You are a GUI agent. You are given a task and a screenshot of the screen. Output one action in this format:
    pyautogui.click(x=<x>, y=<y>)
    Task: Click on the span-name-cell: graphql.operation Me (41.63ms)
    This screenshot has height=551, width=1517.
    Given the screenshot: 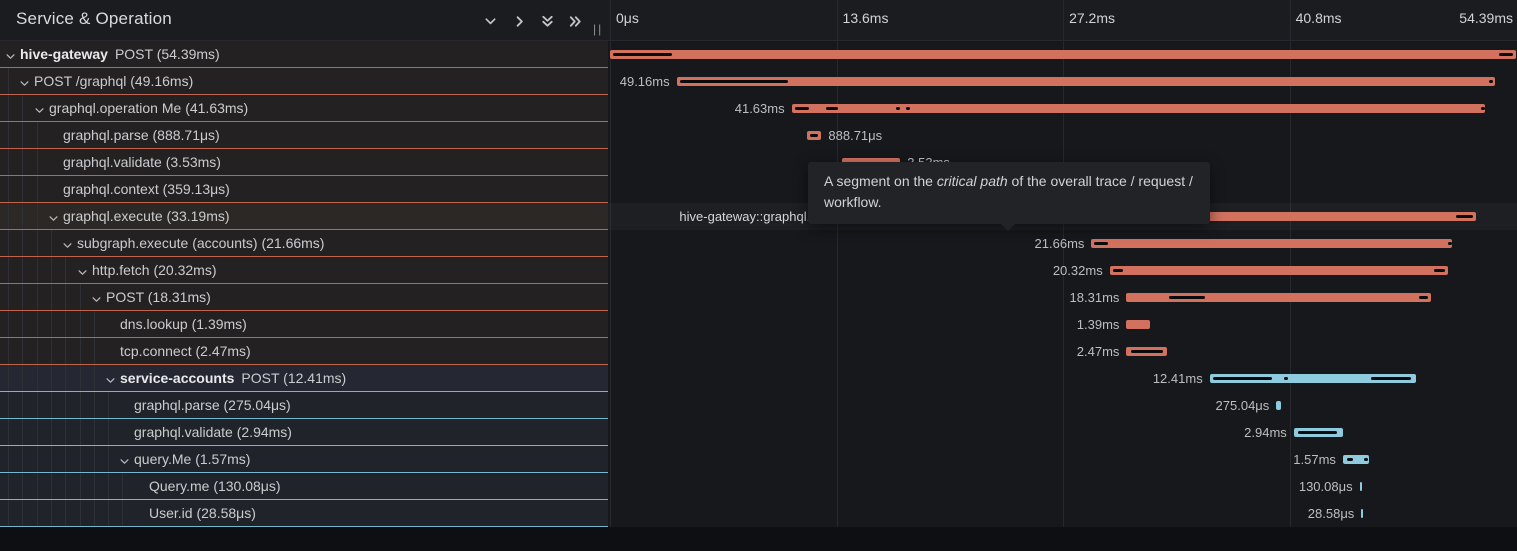 What is the action you would take?
    pyautogui.click(x=304, y=108)
    